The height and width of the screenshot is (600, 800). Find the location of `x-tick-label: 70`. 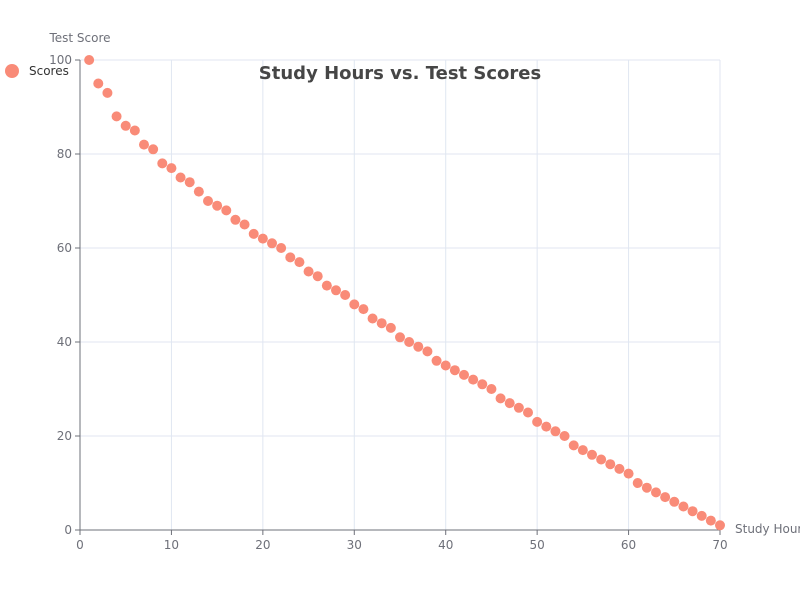

x-tick-label: 70 is located at coordinates (719, 545).